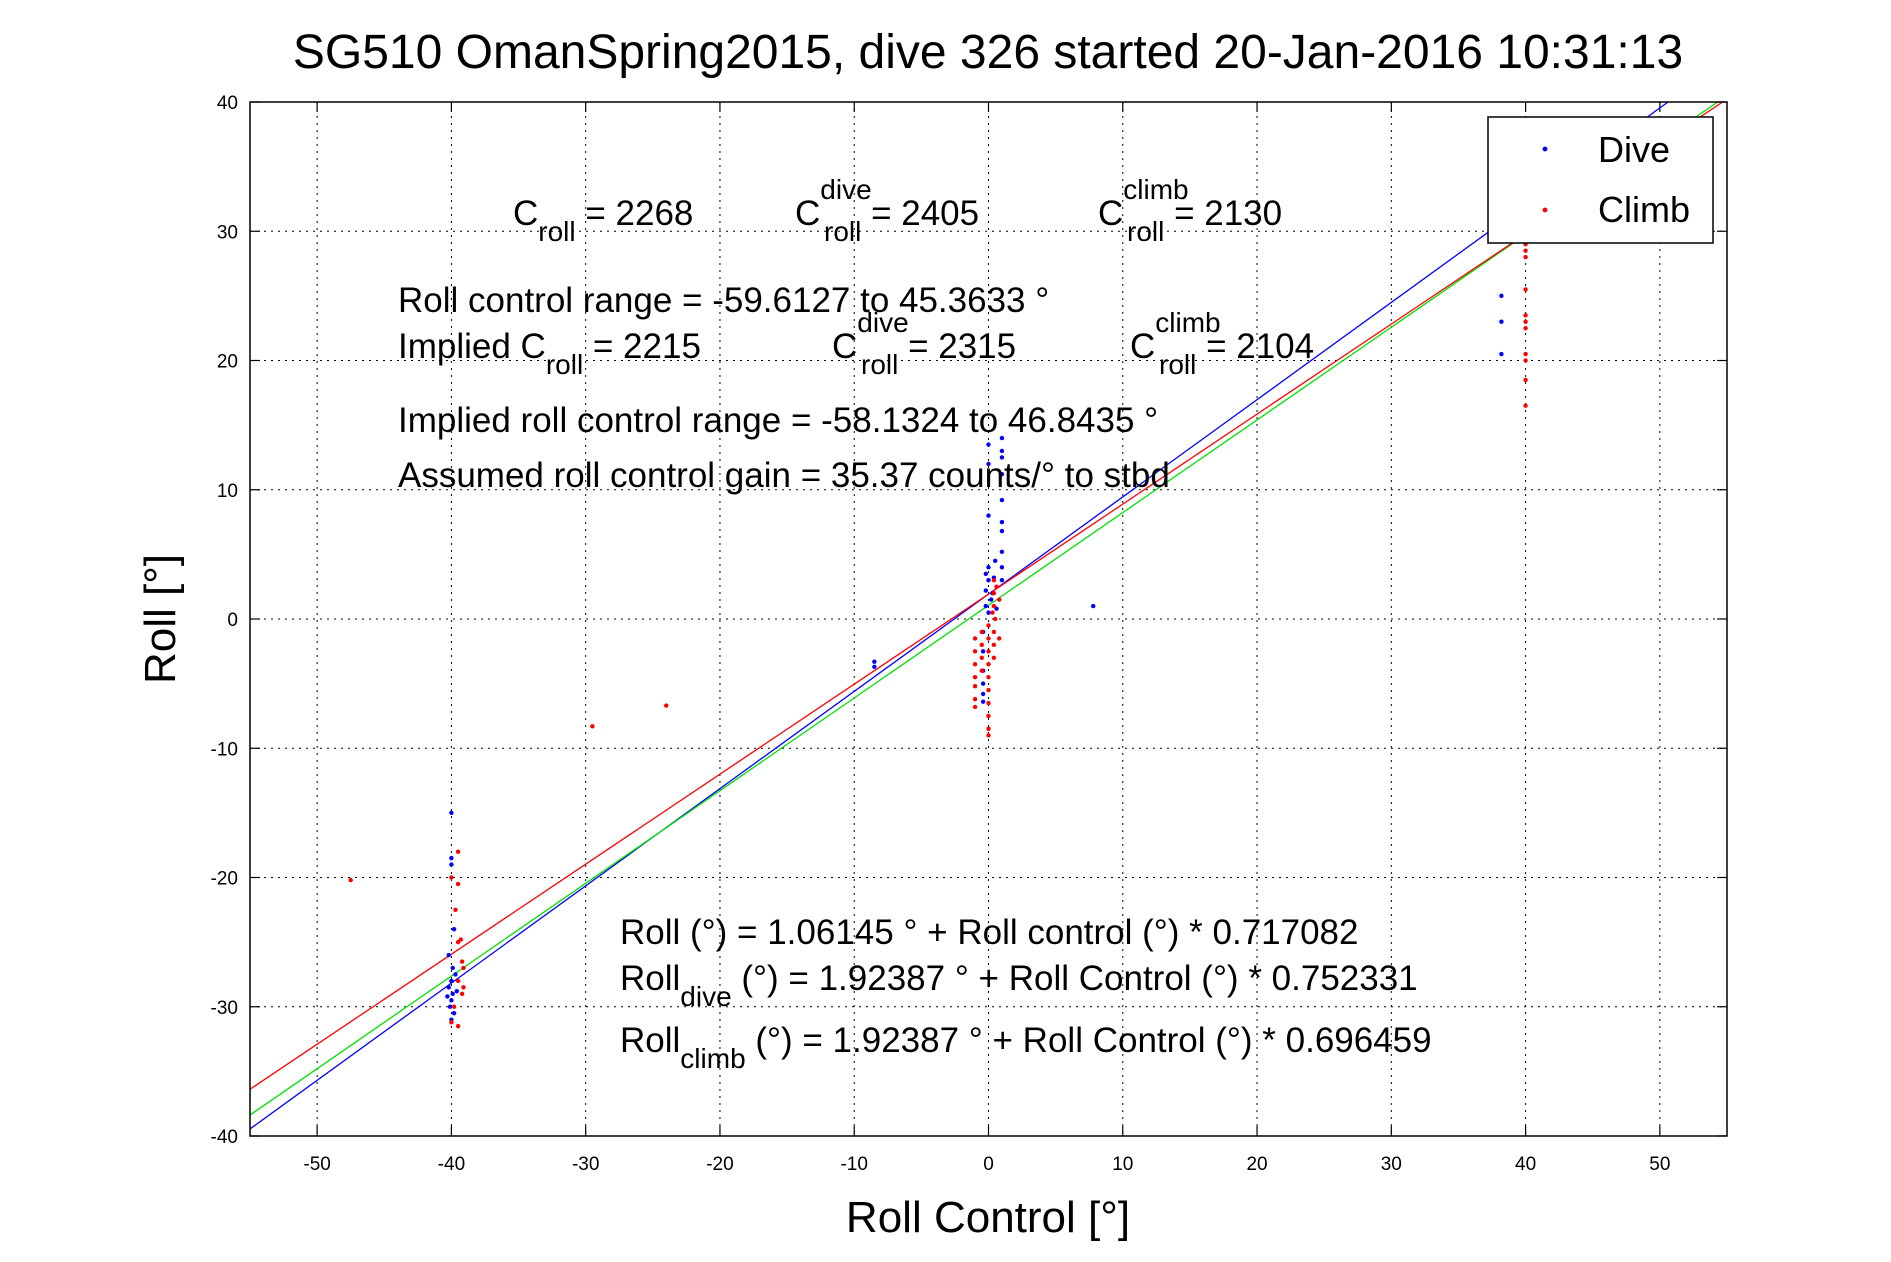 The height and width of the screenshot is (1262, 1891). Describe the element at coordinates (1644, 209) in the screenshot. I see `legend-climb-label: Climb` at that location.